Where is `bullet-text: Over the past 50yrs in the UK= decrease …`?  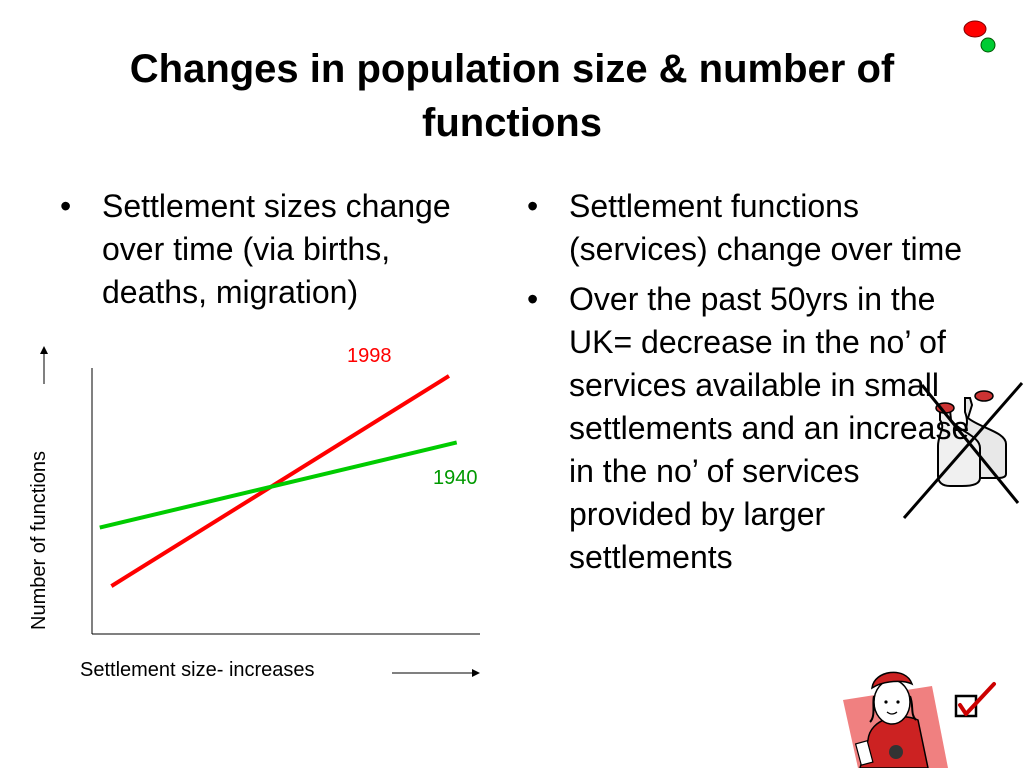 bullet-text: Over the past 50yrs in the UK= decrease … is located at coordinates (769, 428).